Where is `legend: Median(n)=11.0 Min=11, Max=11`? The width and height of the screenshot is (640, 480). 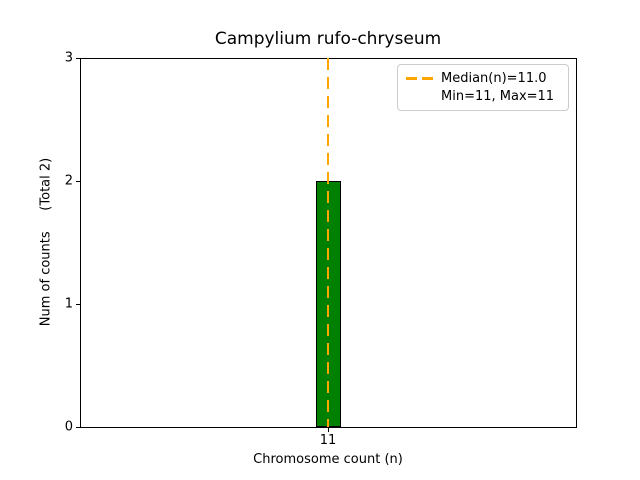
legend: Median(n)=11.0 Min=11, Max=11 is located at coordinates (483, 87).